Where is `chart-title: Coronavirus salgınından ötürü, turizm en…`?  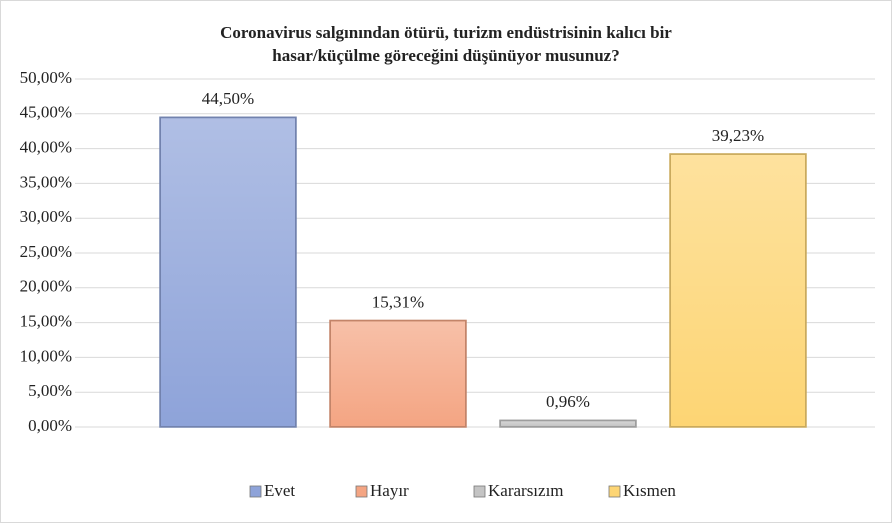 chart-title: Coronavirus salgınından ötürü, turizm en… is located at coordinates (446, 32).